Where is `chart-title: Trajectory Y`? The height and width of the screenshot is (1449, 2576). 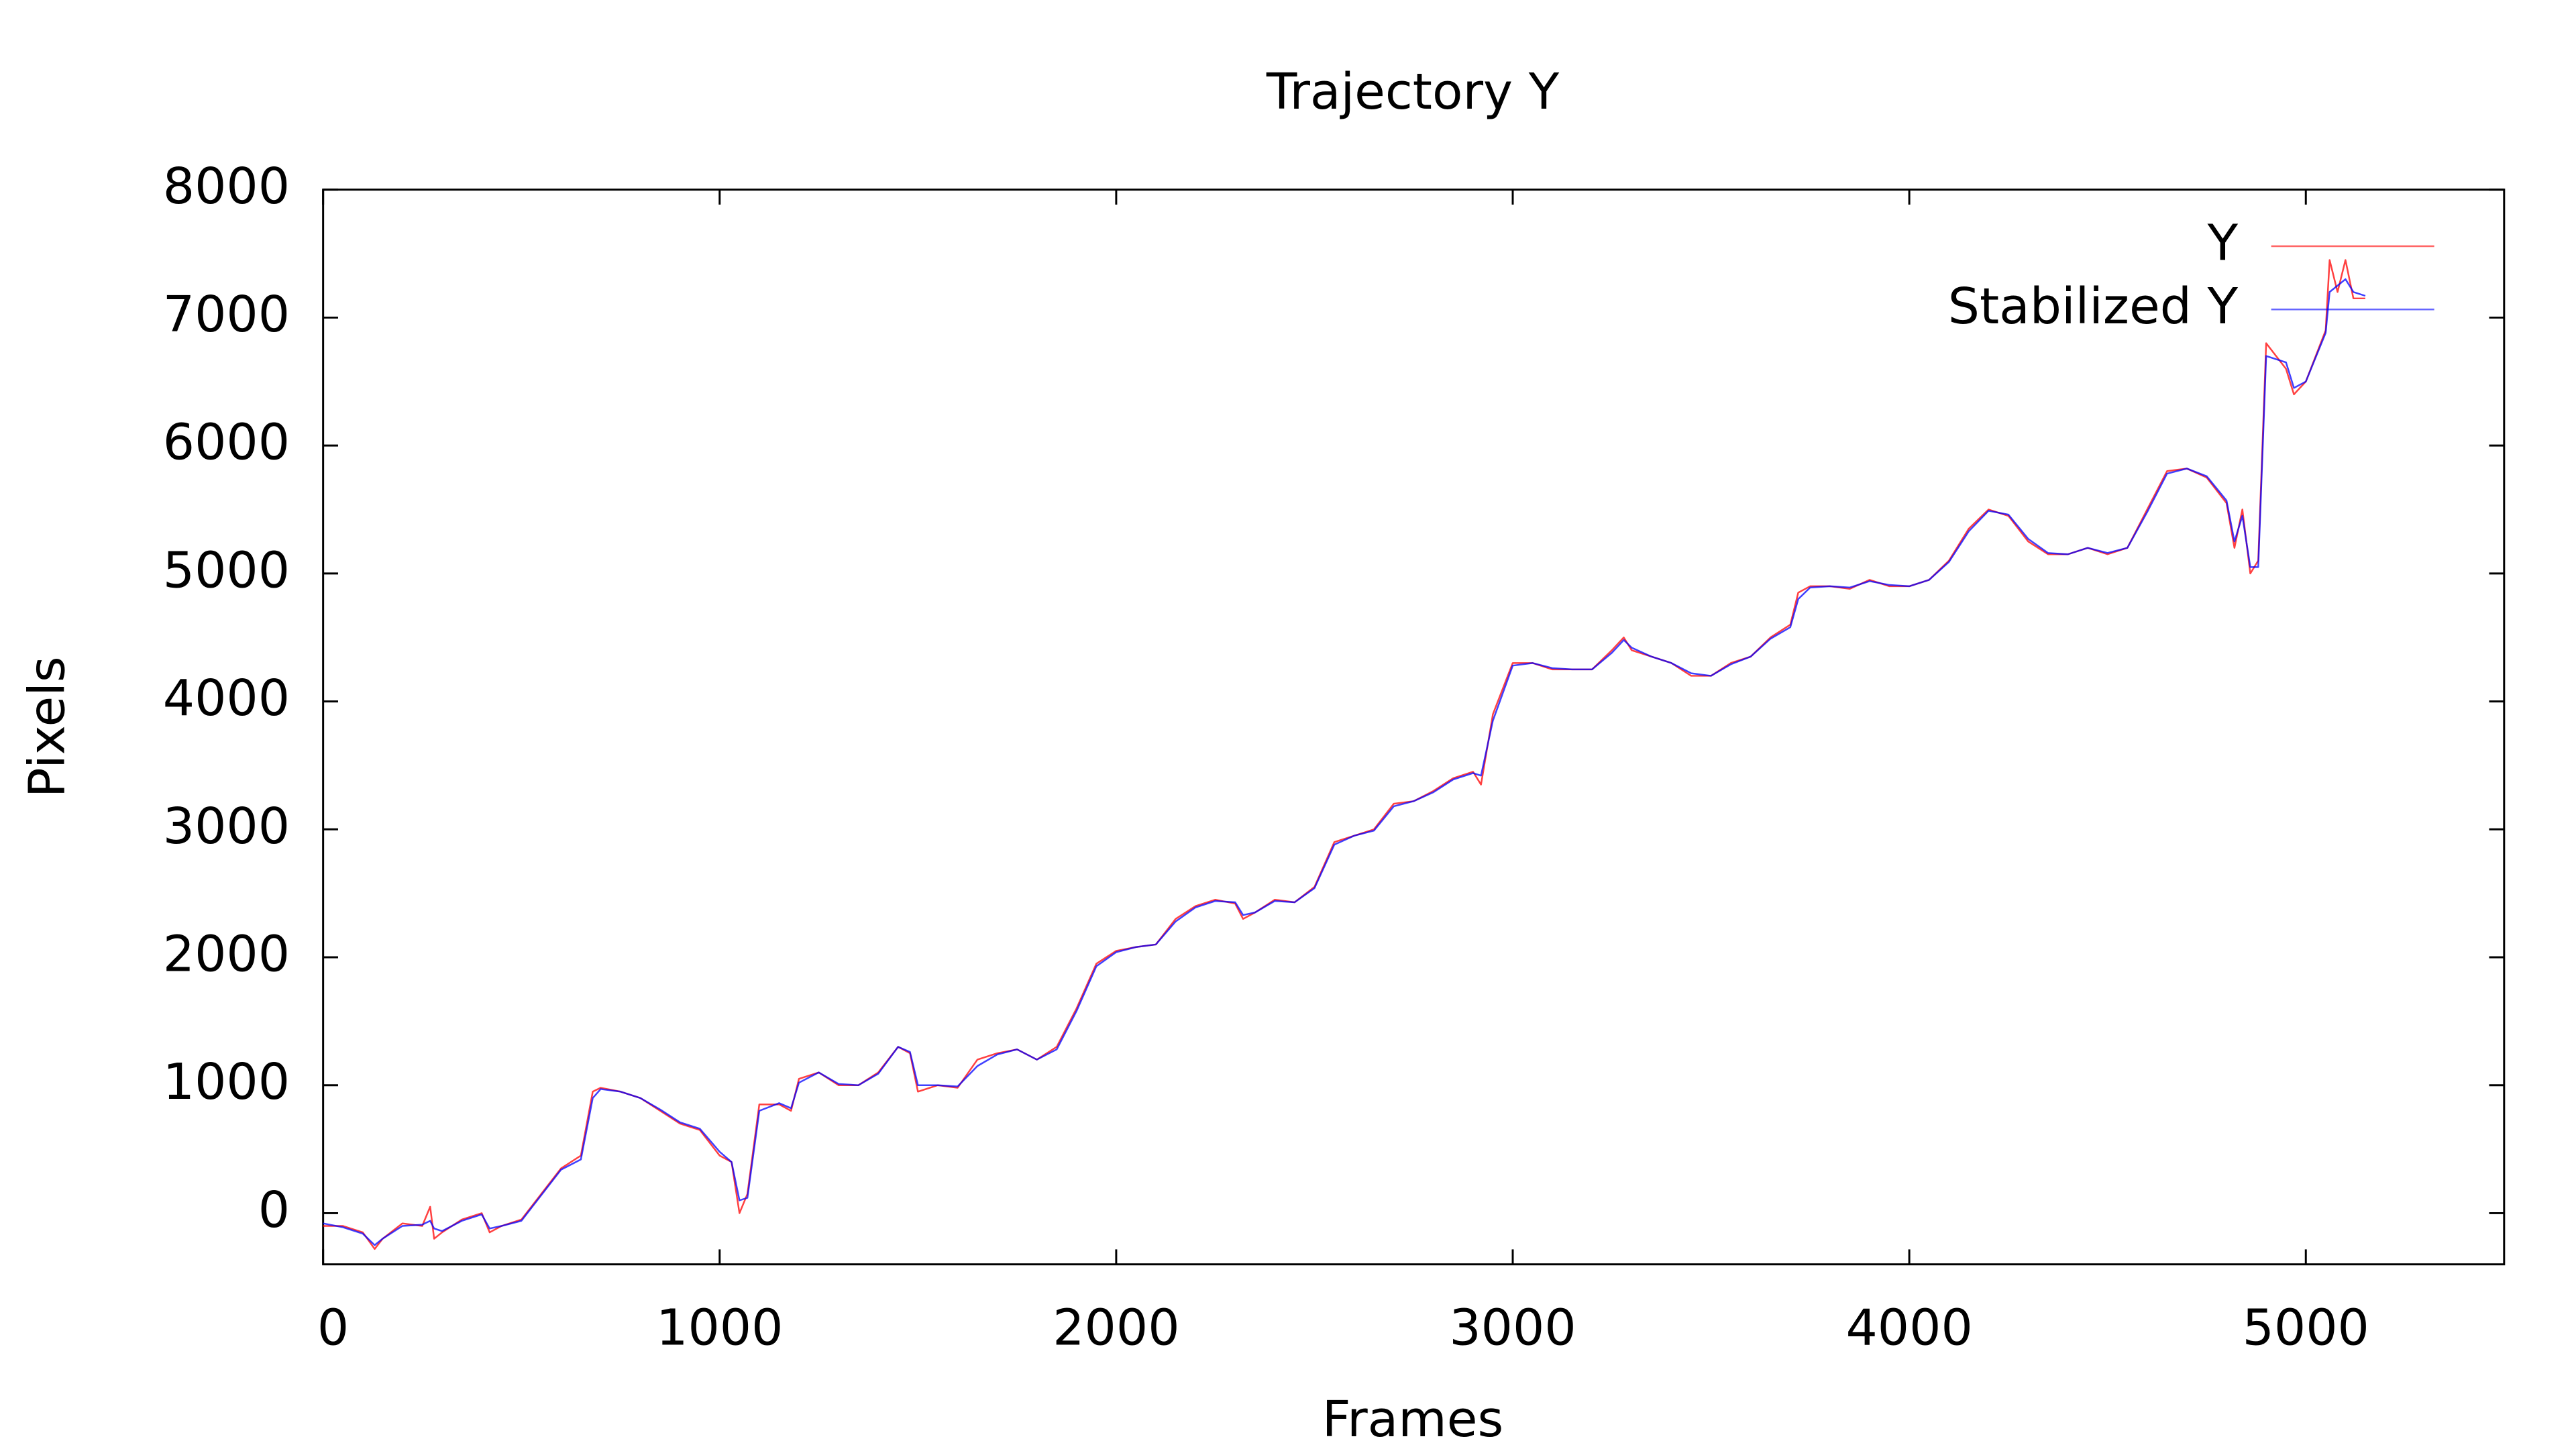 chart-title: Trajectory Y is located at coordinates (1413, 91).